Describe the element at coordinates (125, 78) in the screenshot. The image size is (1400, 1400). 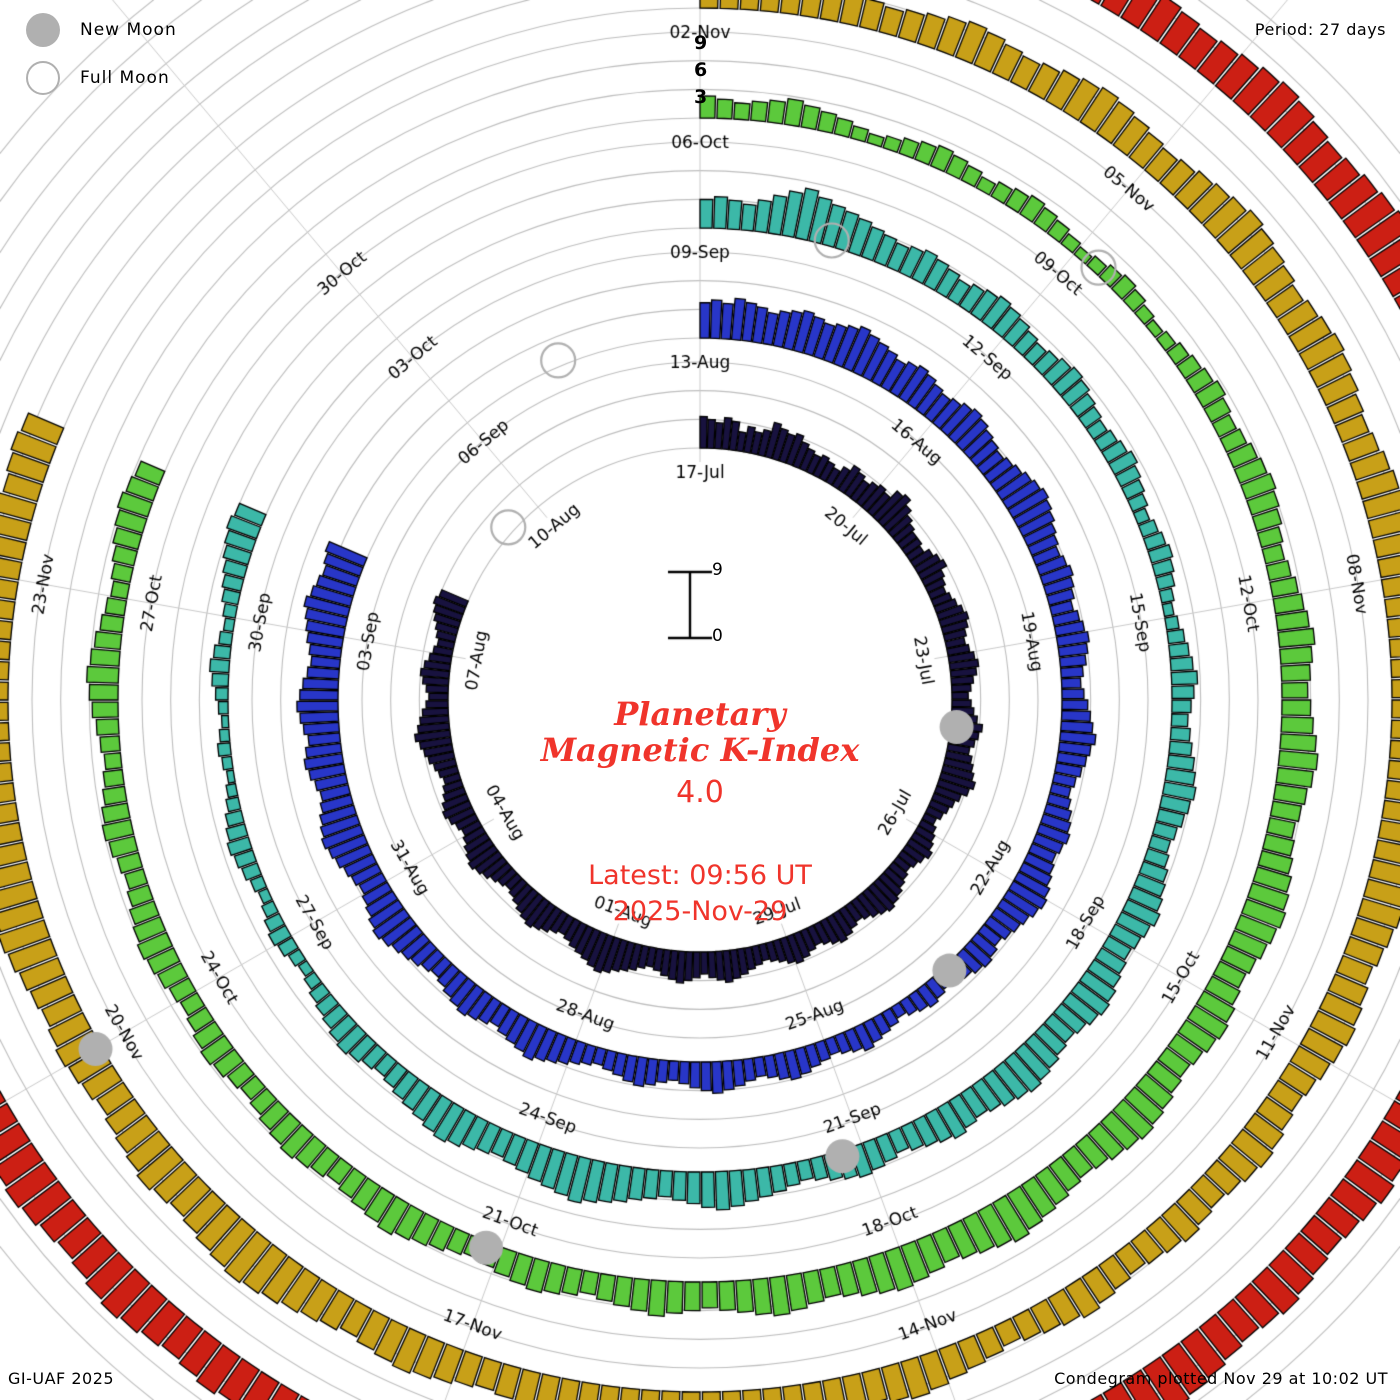
I see `full-moon-label: Full Moon` at that location.